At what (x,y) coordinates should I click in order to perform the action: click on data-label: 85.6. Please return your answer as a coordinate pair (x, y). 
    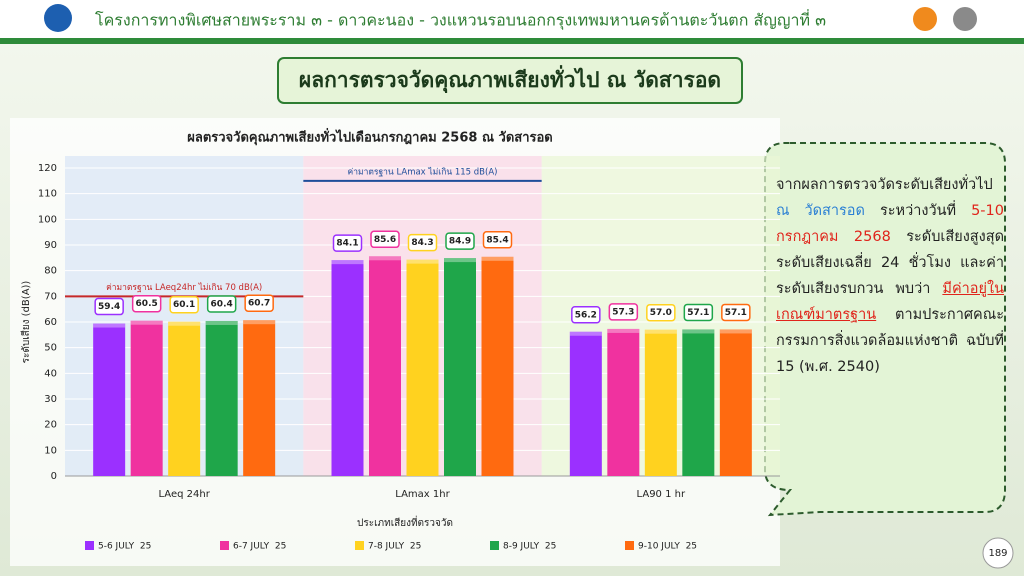
    Looking at the image, I should click on (385, 240).